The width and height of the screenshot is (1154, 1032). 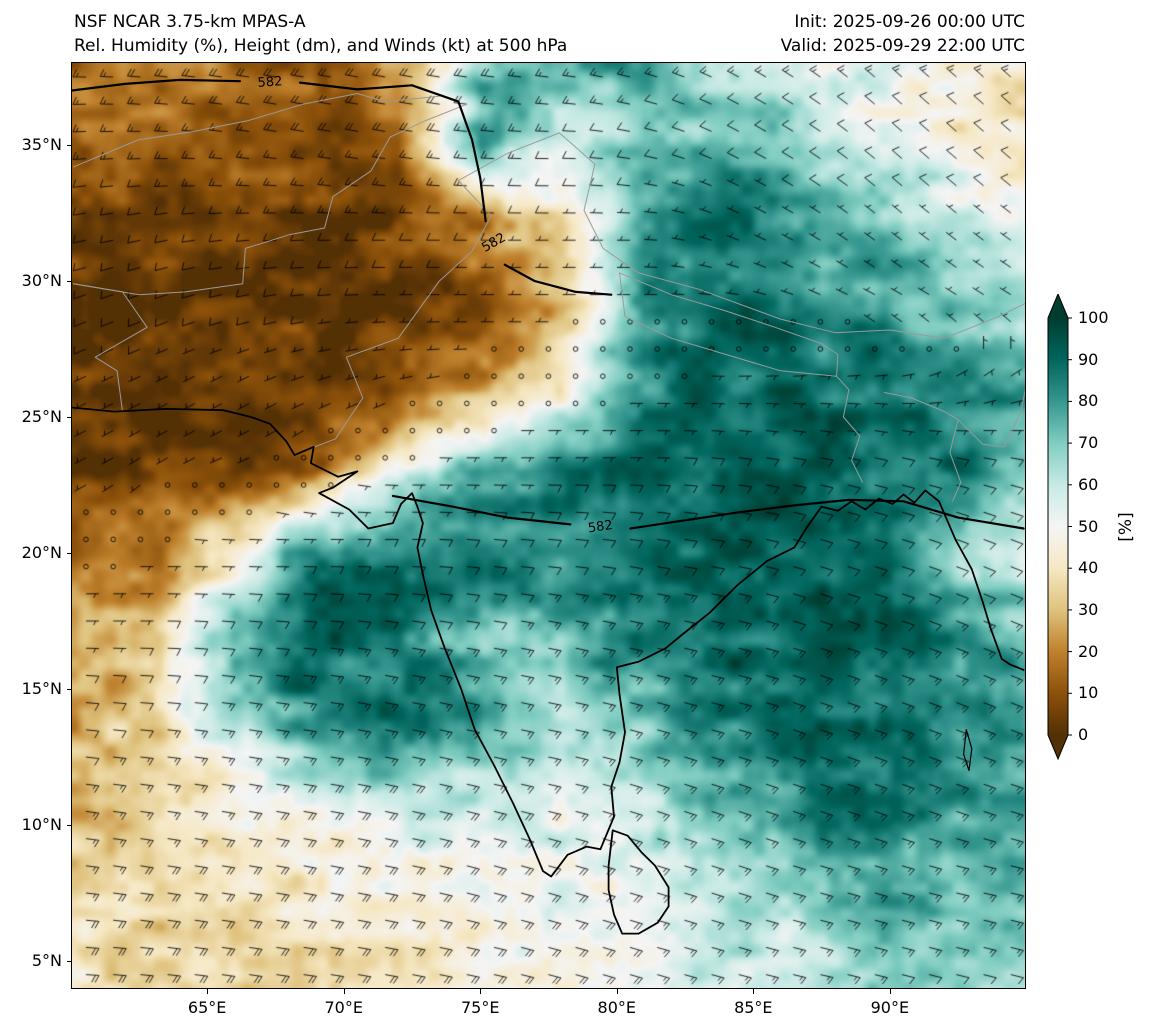 I want to click on colorbar-tick-label: 70, so click(x=1088, y=443).